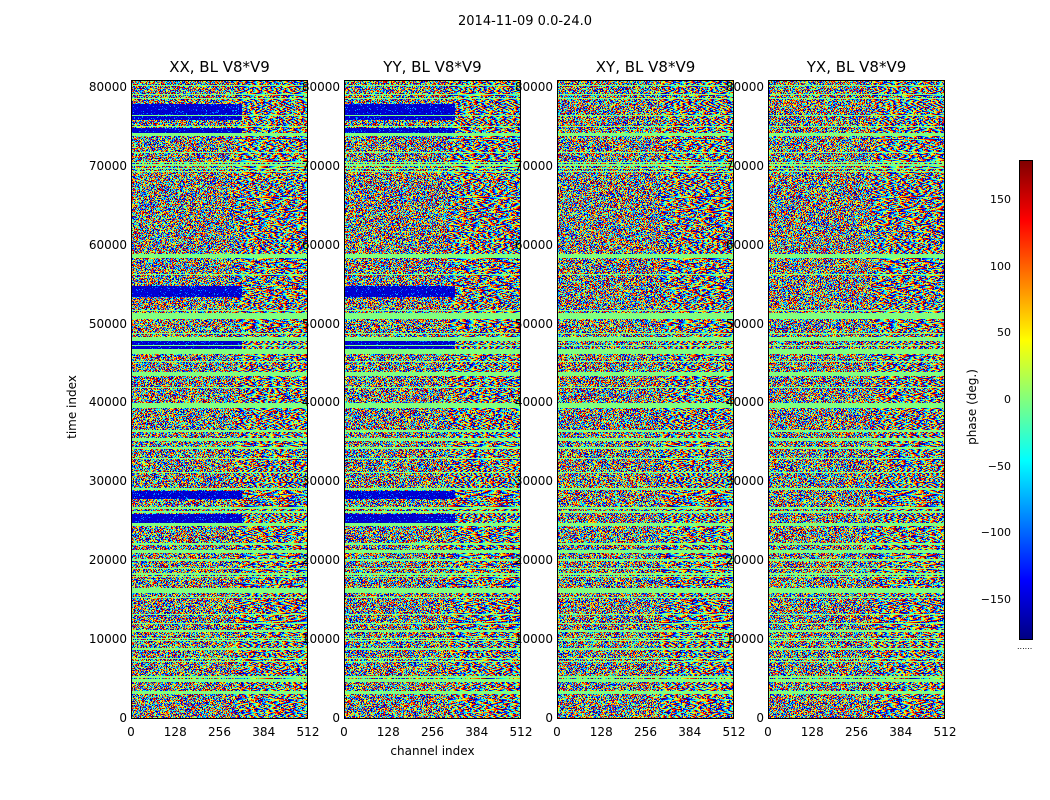  What do you see at coordinates (1007, 399) in the screenshot?
I see `colorbar-tick-label: 0` at bounding box center [1007, 399].